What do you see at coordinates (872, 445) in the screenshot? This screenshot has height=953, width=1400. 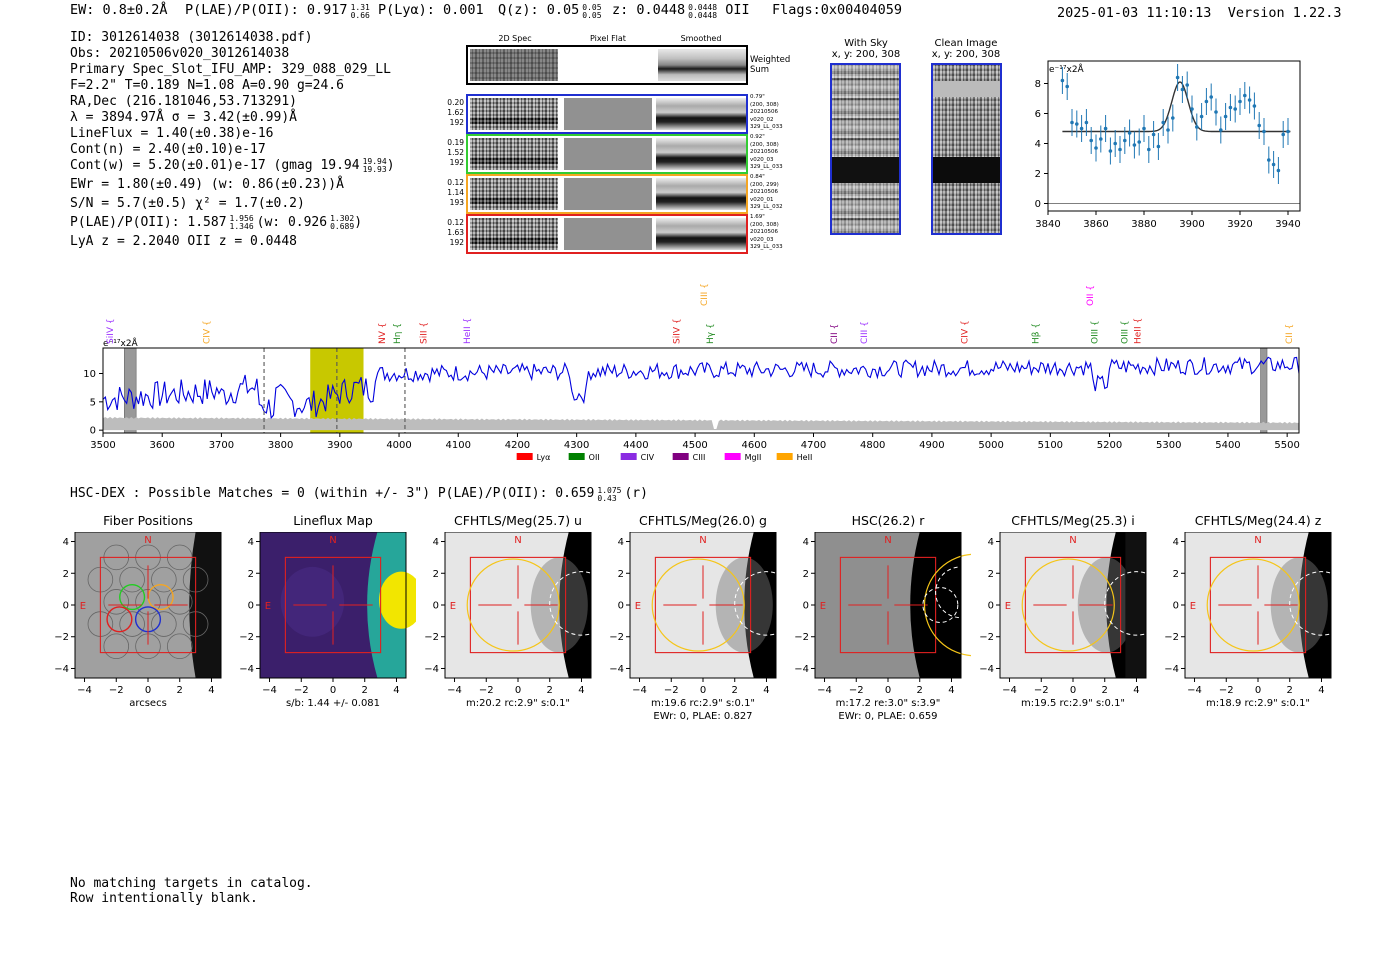 I see `spectrum-xtick-label: 4800` at bounding box center [872, 445].